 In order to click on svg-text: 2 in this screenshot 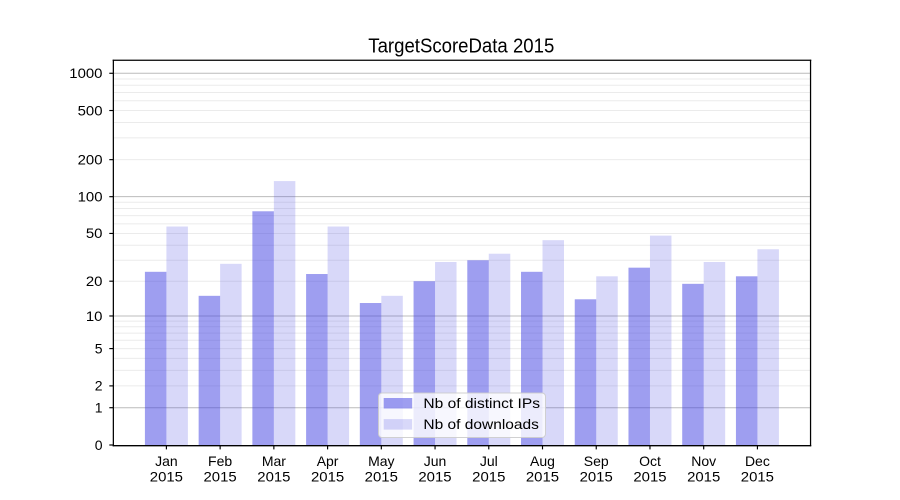, I will do `click(99, 386)`.